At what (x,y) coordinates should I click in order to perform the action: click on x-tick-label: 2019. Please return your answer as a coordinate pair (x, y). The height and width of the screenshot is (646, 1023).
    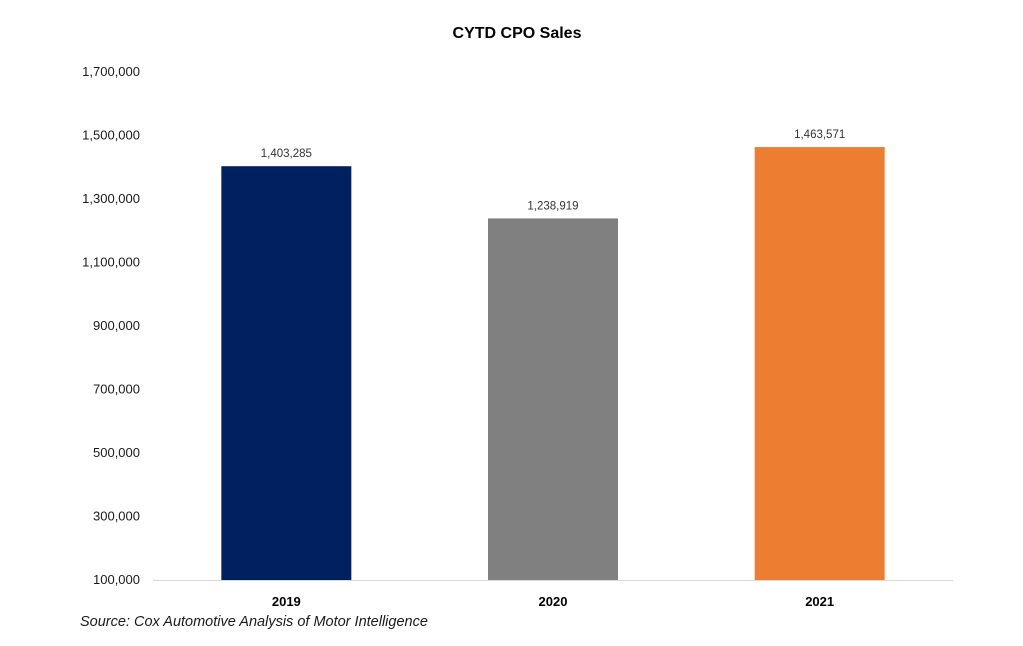
    Looking at the image, I should click on (286, 601).